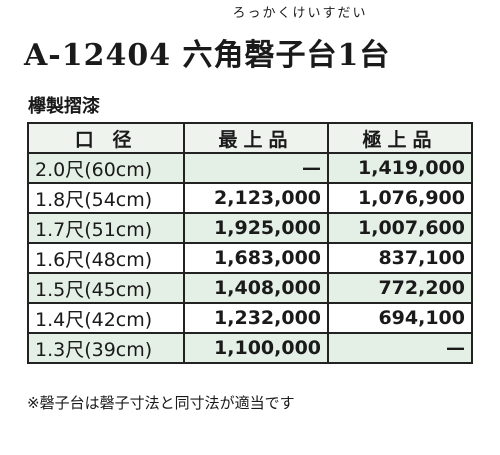 The image size is (500, 455). I want to click on price-cell: 772,200, so click(400, 288).